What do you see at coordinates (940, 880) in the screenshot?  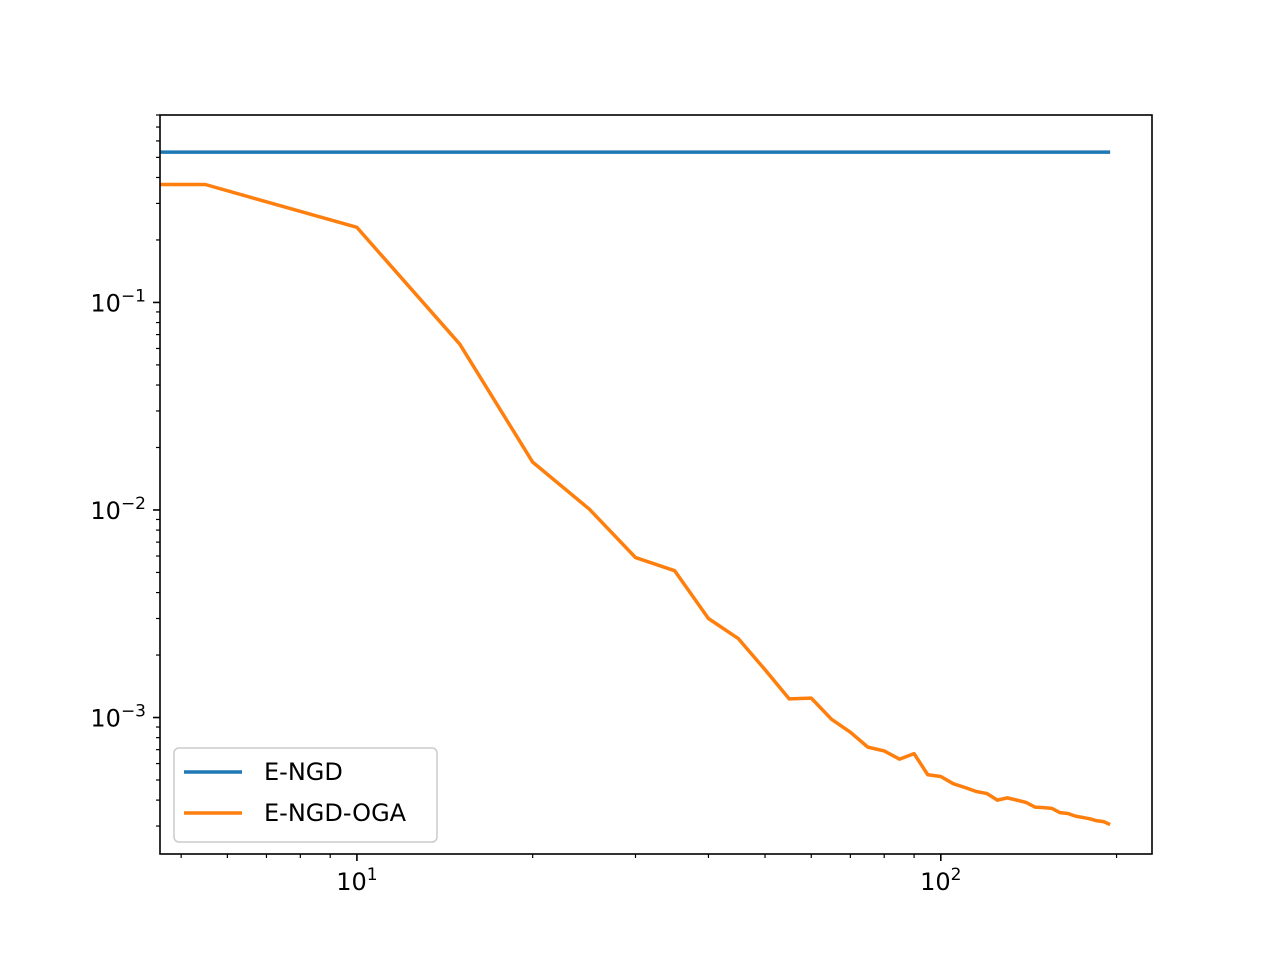 I see `x-tick-label: 102` at bounding box center [940, 880].